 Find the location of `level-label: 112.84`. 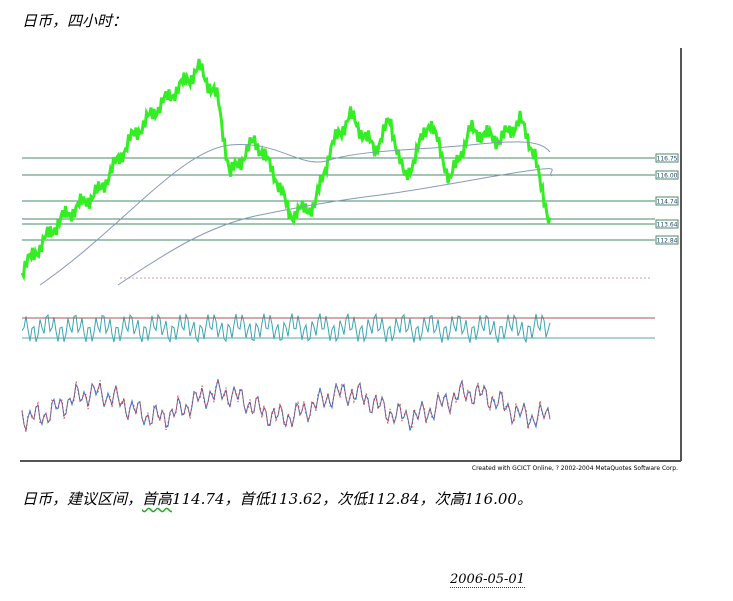

level-label: 112.84 is located at coordinates (667, 241).